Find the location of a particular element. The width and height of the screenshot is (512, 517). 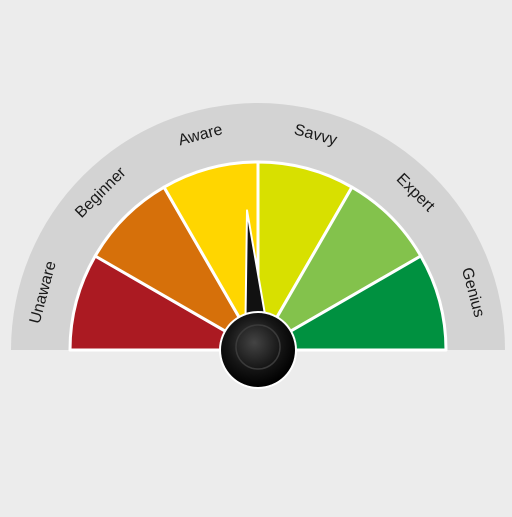

segment-savvy is located at coordinates (305, 256).